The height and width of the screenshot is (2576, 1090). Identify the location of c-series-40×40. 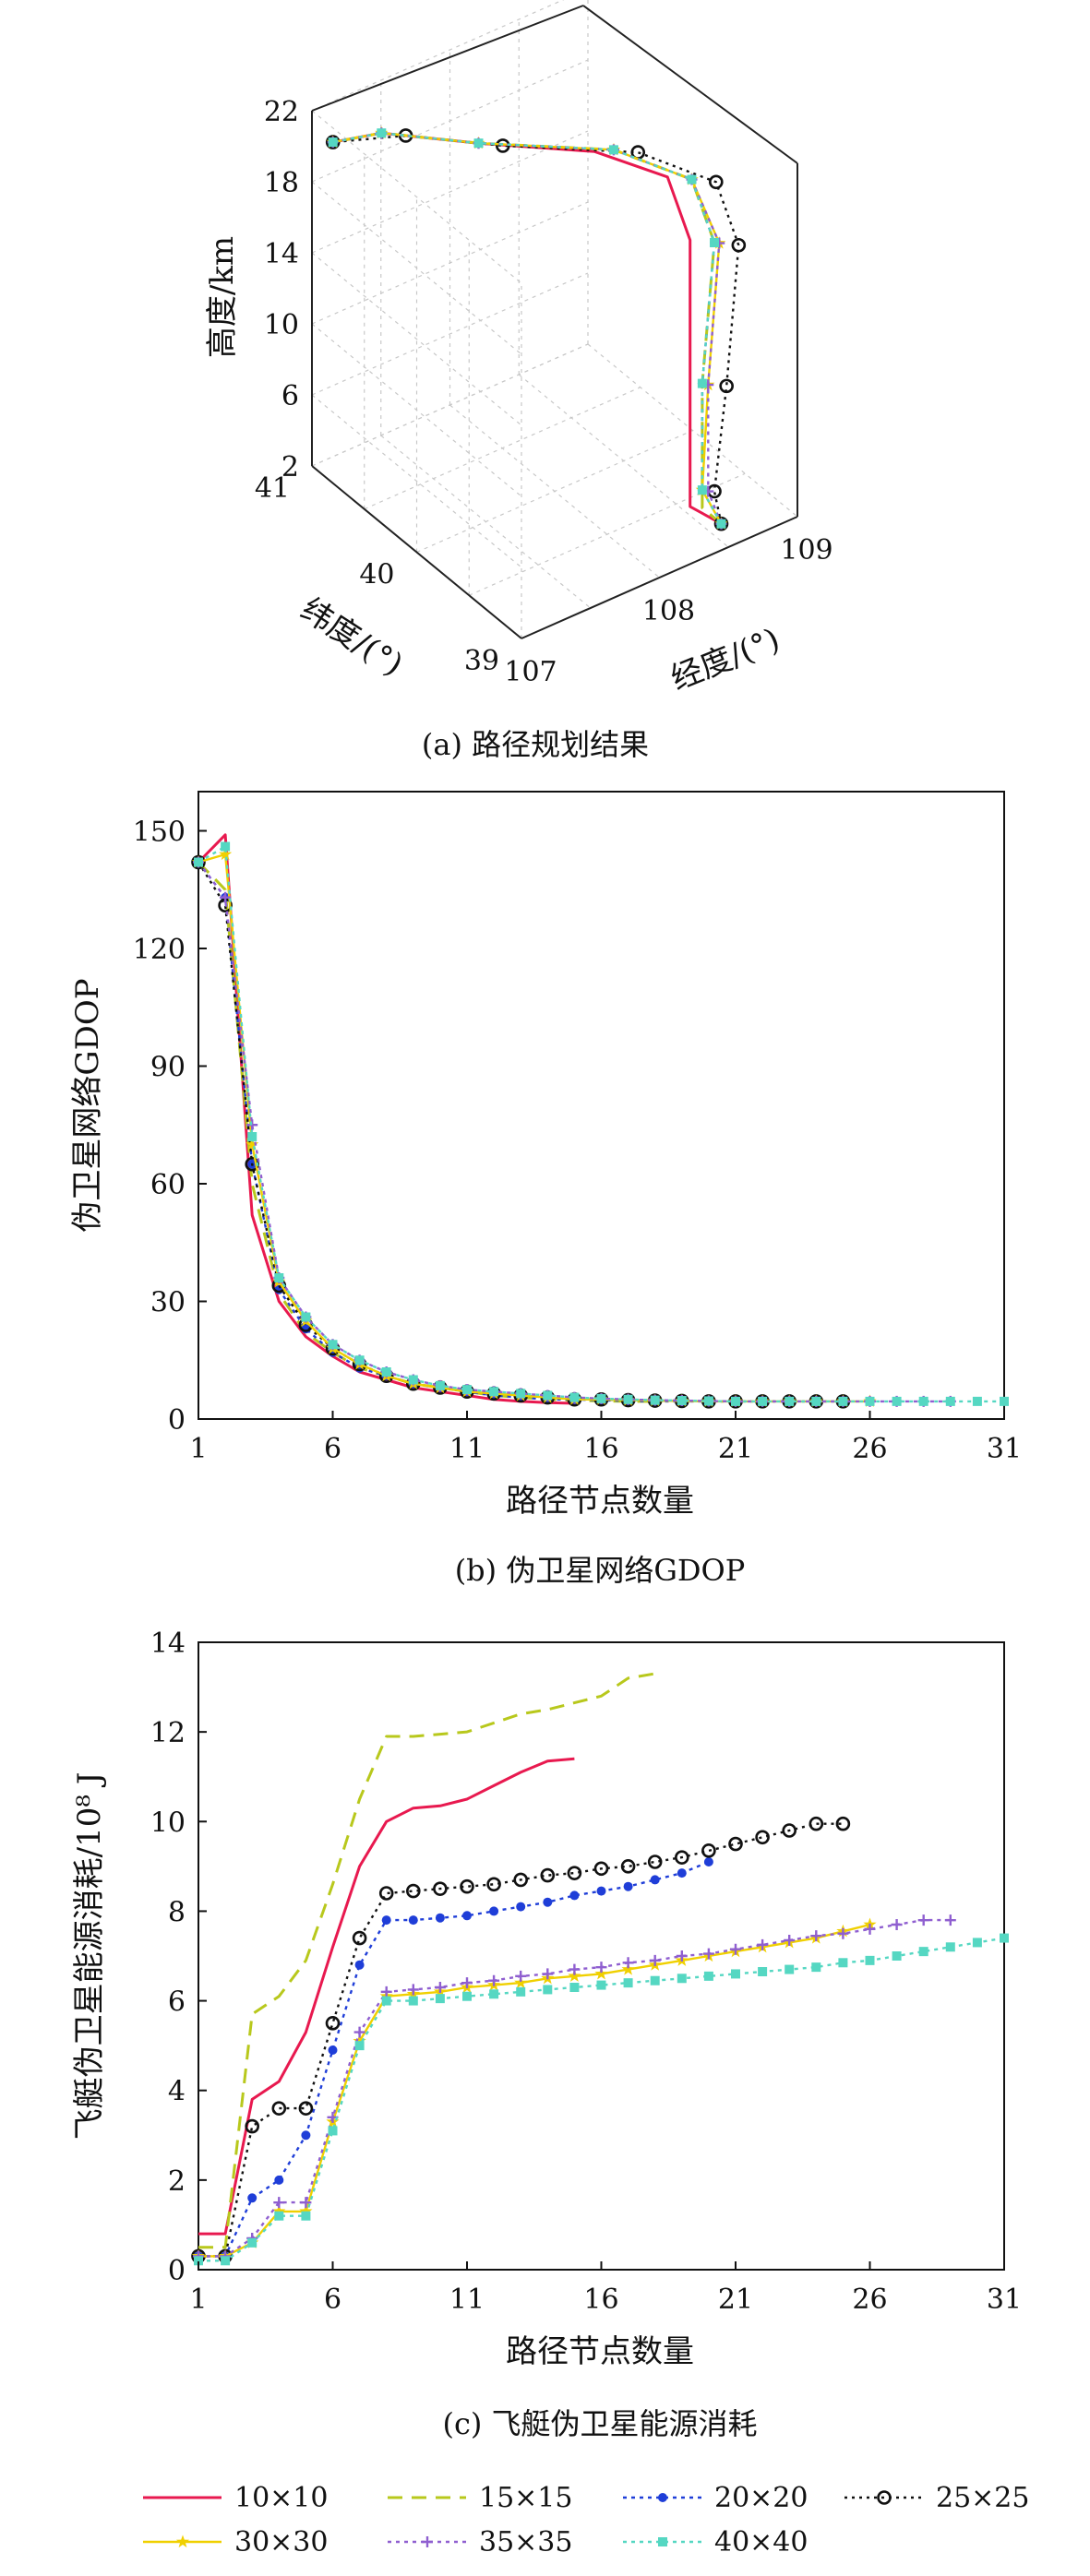
(601, 2099).